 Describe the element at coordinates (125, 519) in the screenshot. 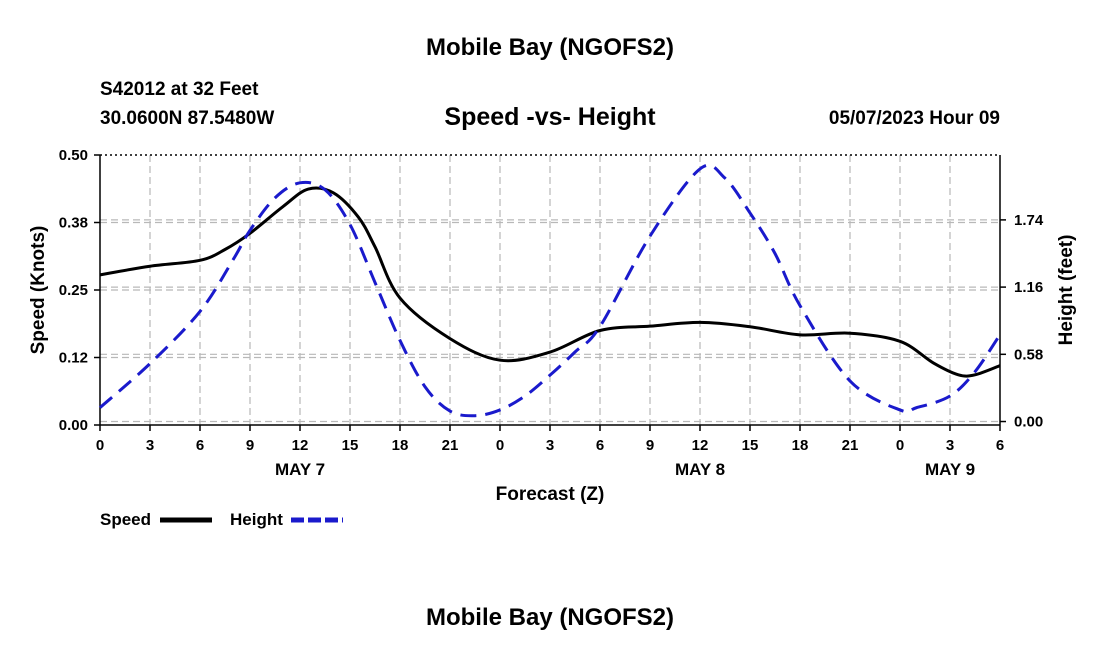

I see `legend-label-speed: Speed` at that location.